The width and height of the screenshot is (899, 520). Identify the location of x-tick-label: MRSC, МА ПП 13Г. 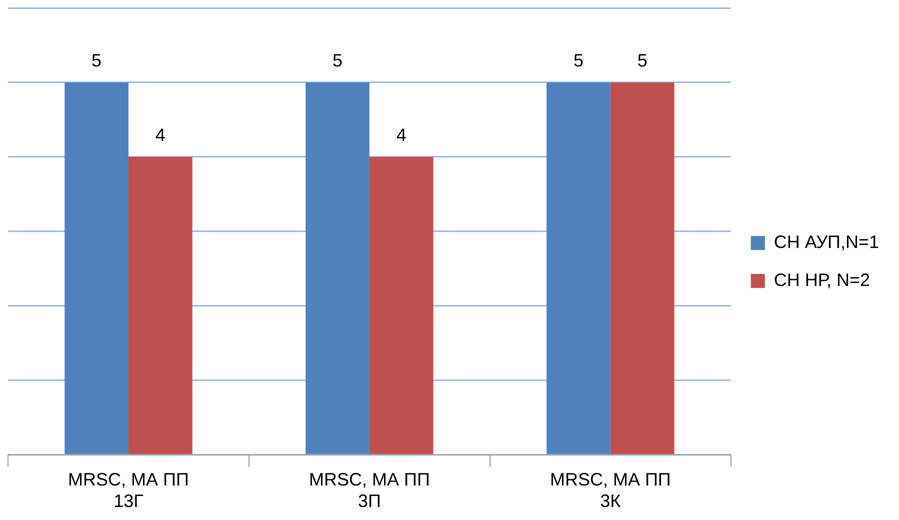
(128, 491).